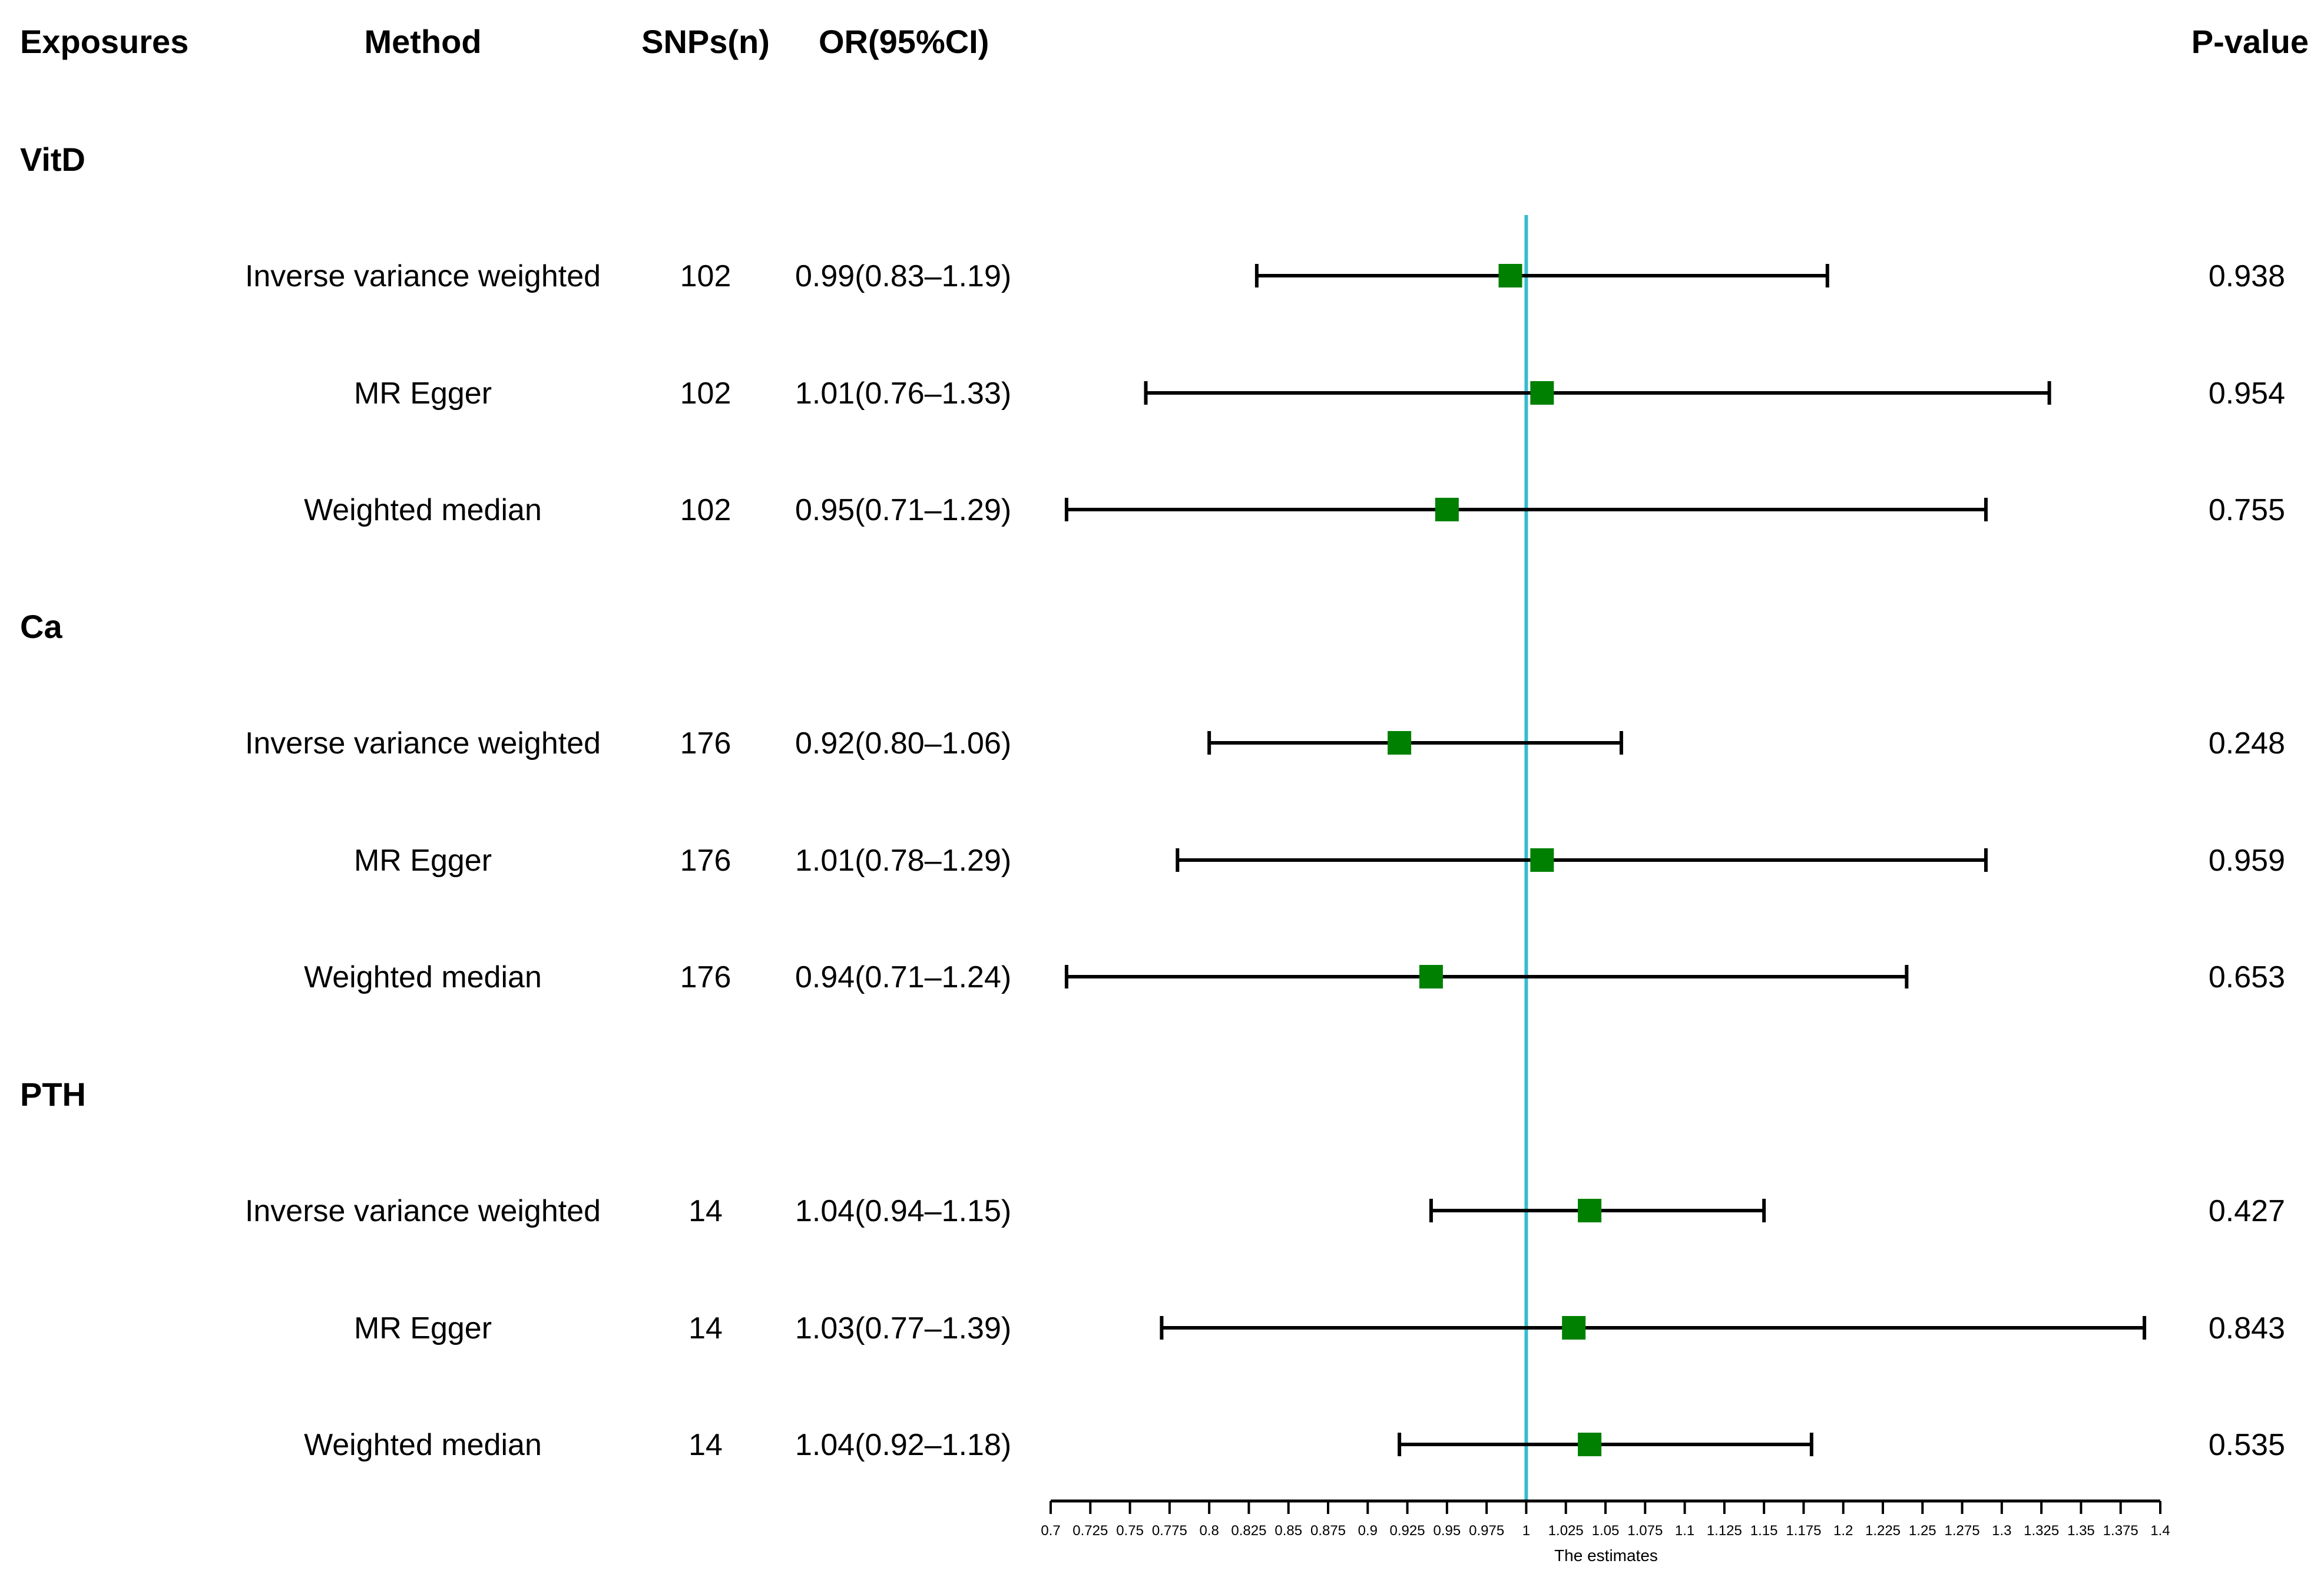 The width and height of the screenshot is (2324, 1587). Describe the element at coordinates (1169, 1531) in the screenshot. I see `x-tick-label: 0.775` at that location.